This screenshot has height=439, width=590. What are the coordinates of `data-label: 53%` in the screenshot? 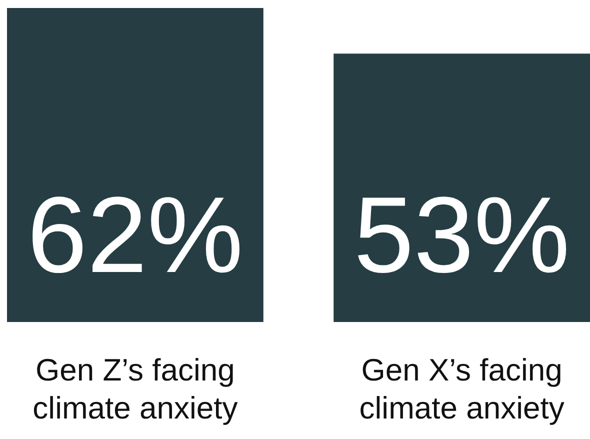 It's located at (462, 234).